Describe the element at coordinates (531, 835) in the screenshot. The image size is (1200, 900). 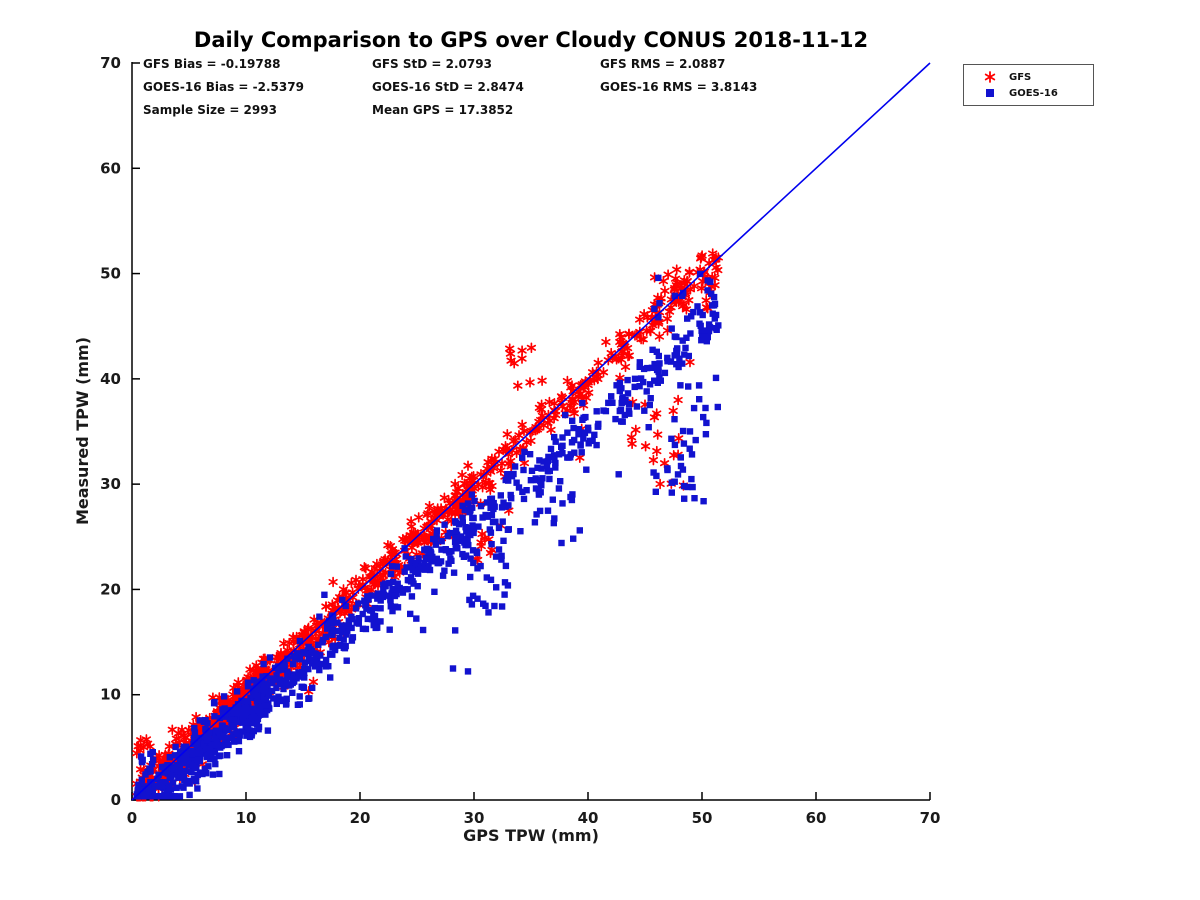
I see `x-axis-label: GPS TPW (mm)` at that location.